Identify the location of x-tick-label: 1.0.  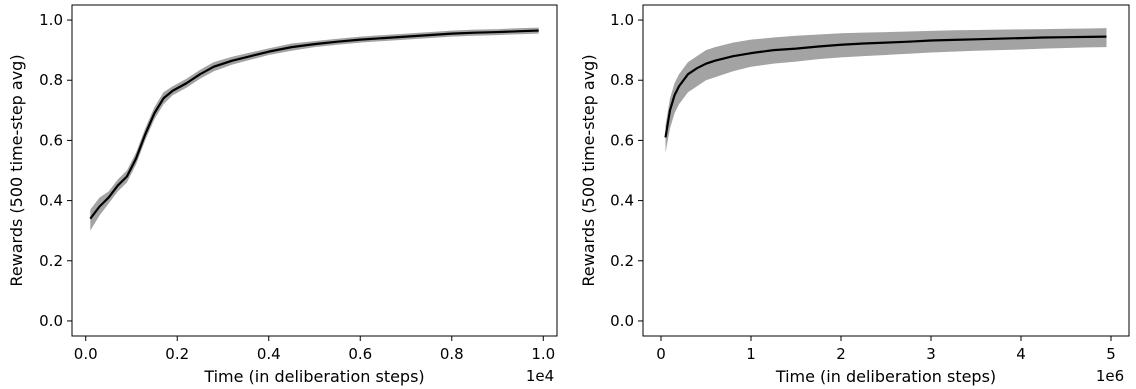
(543, 354).